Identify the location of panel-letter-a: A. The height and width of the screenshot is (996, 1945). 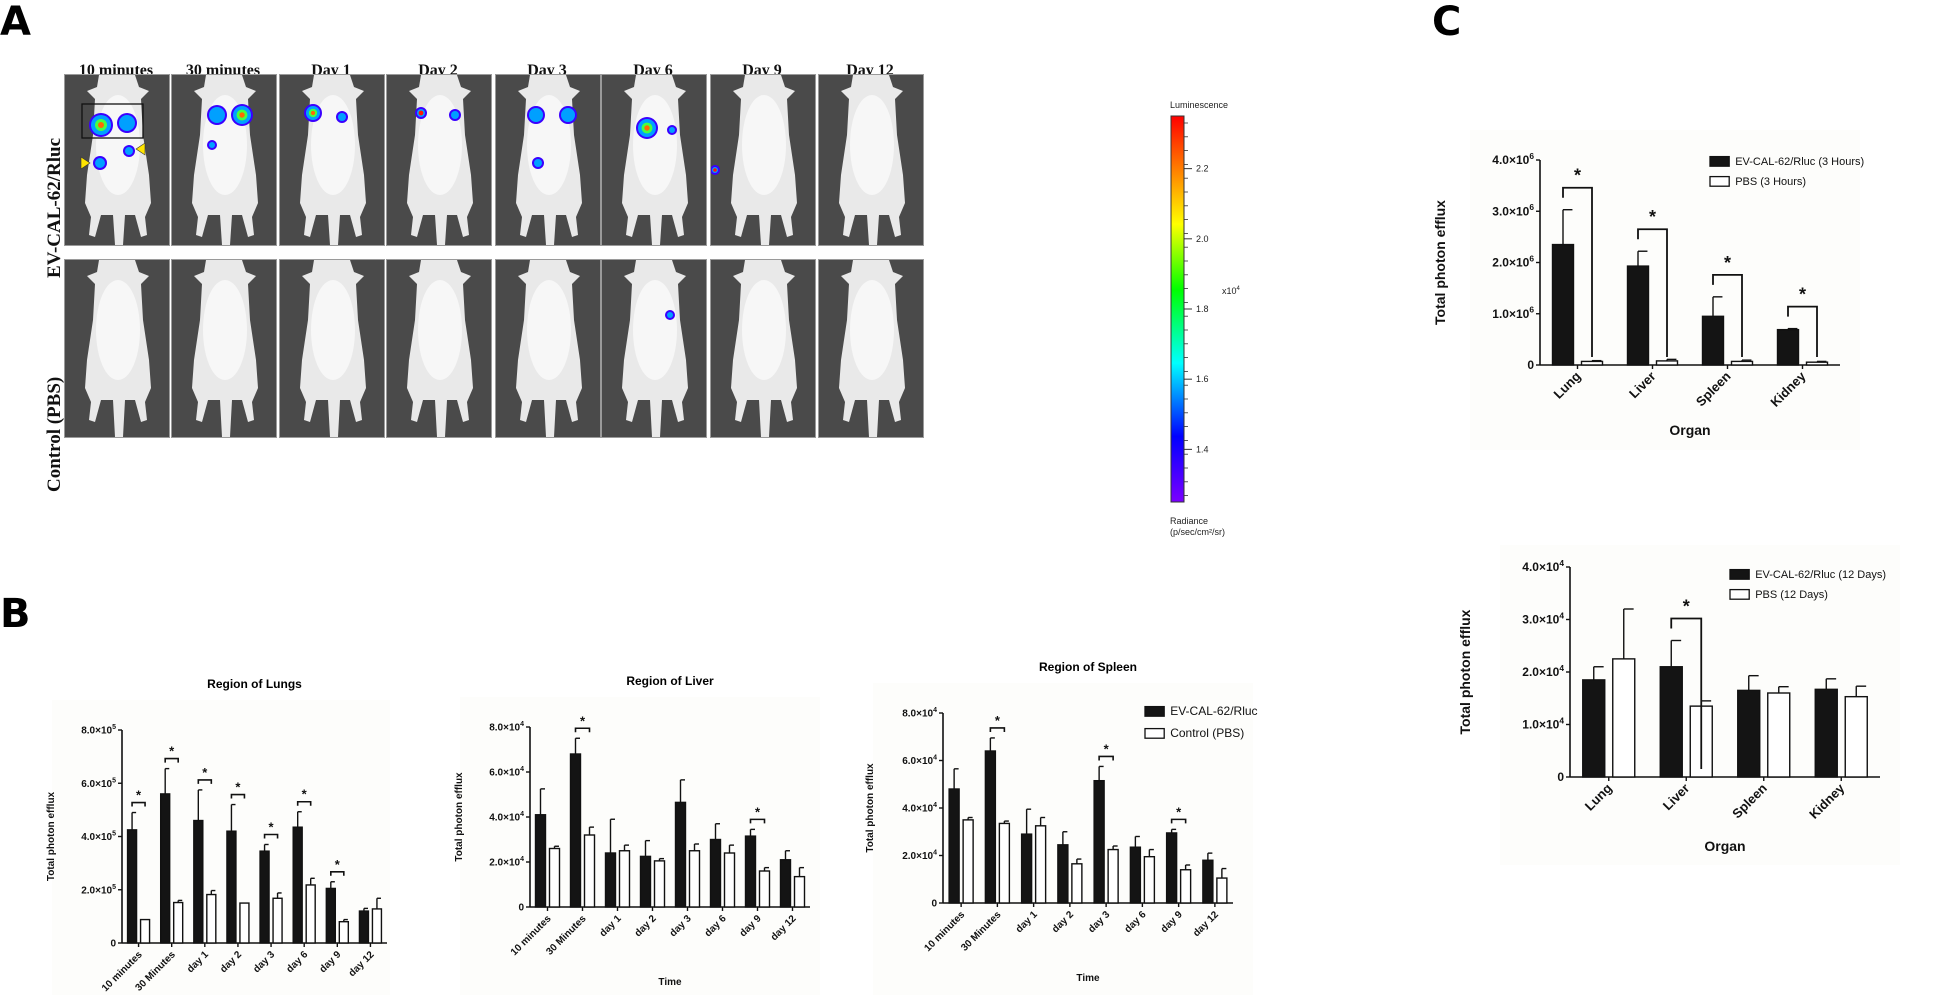
(15, 22).